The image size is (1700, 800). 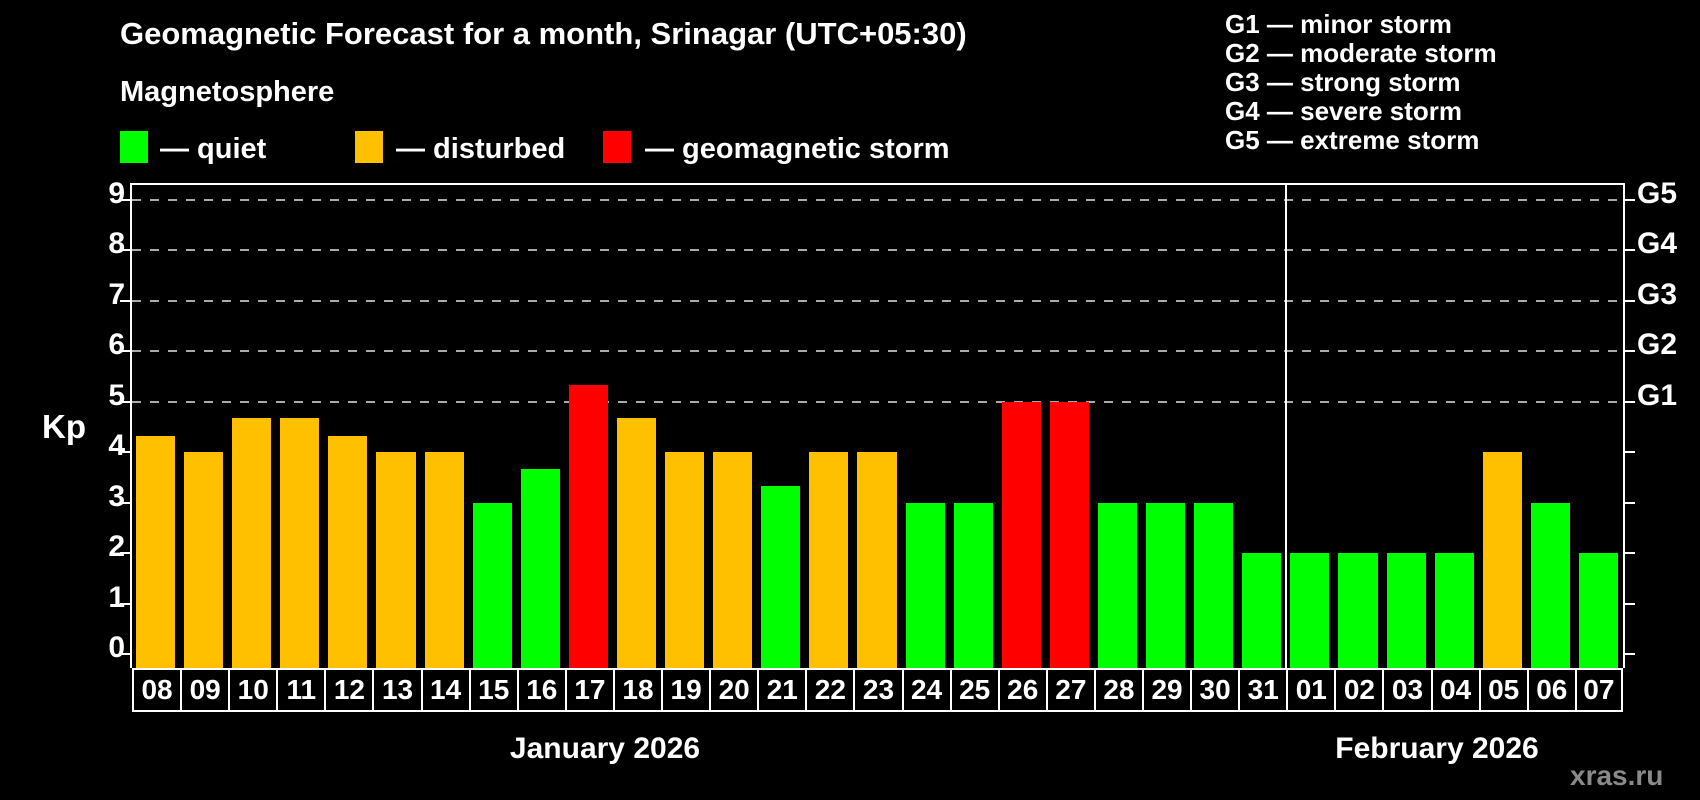 What do you see at coordinates (1502, 690) in the screenshot?
I see `day-label-05: 05` at bounding box center [1502, 690].